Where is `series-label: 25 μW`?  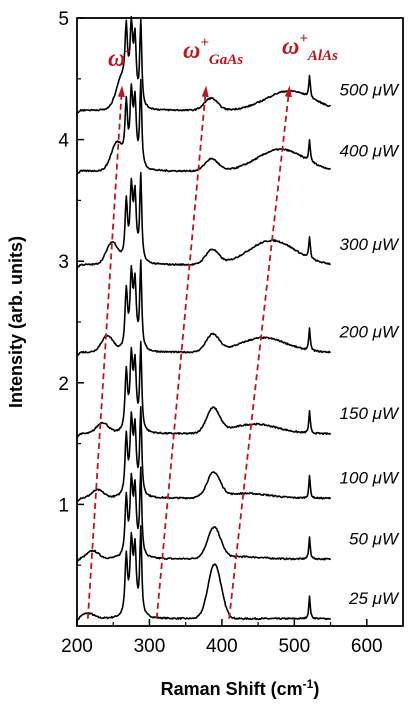
series-label: 25 μW is located at coordinates (374, 598).